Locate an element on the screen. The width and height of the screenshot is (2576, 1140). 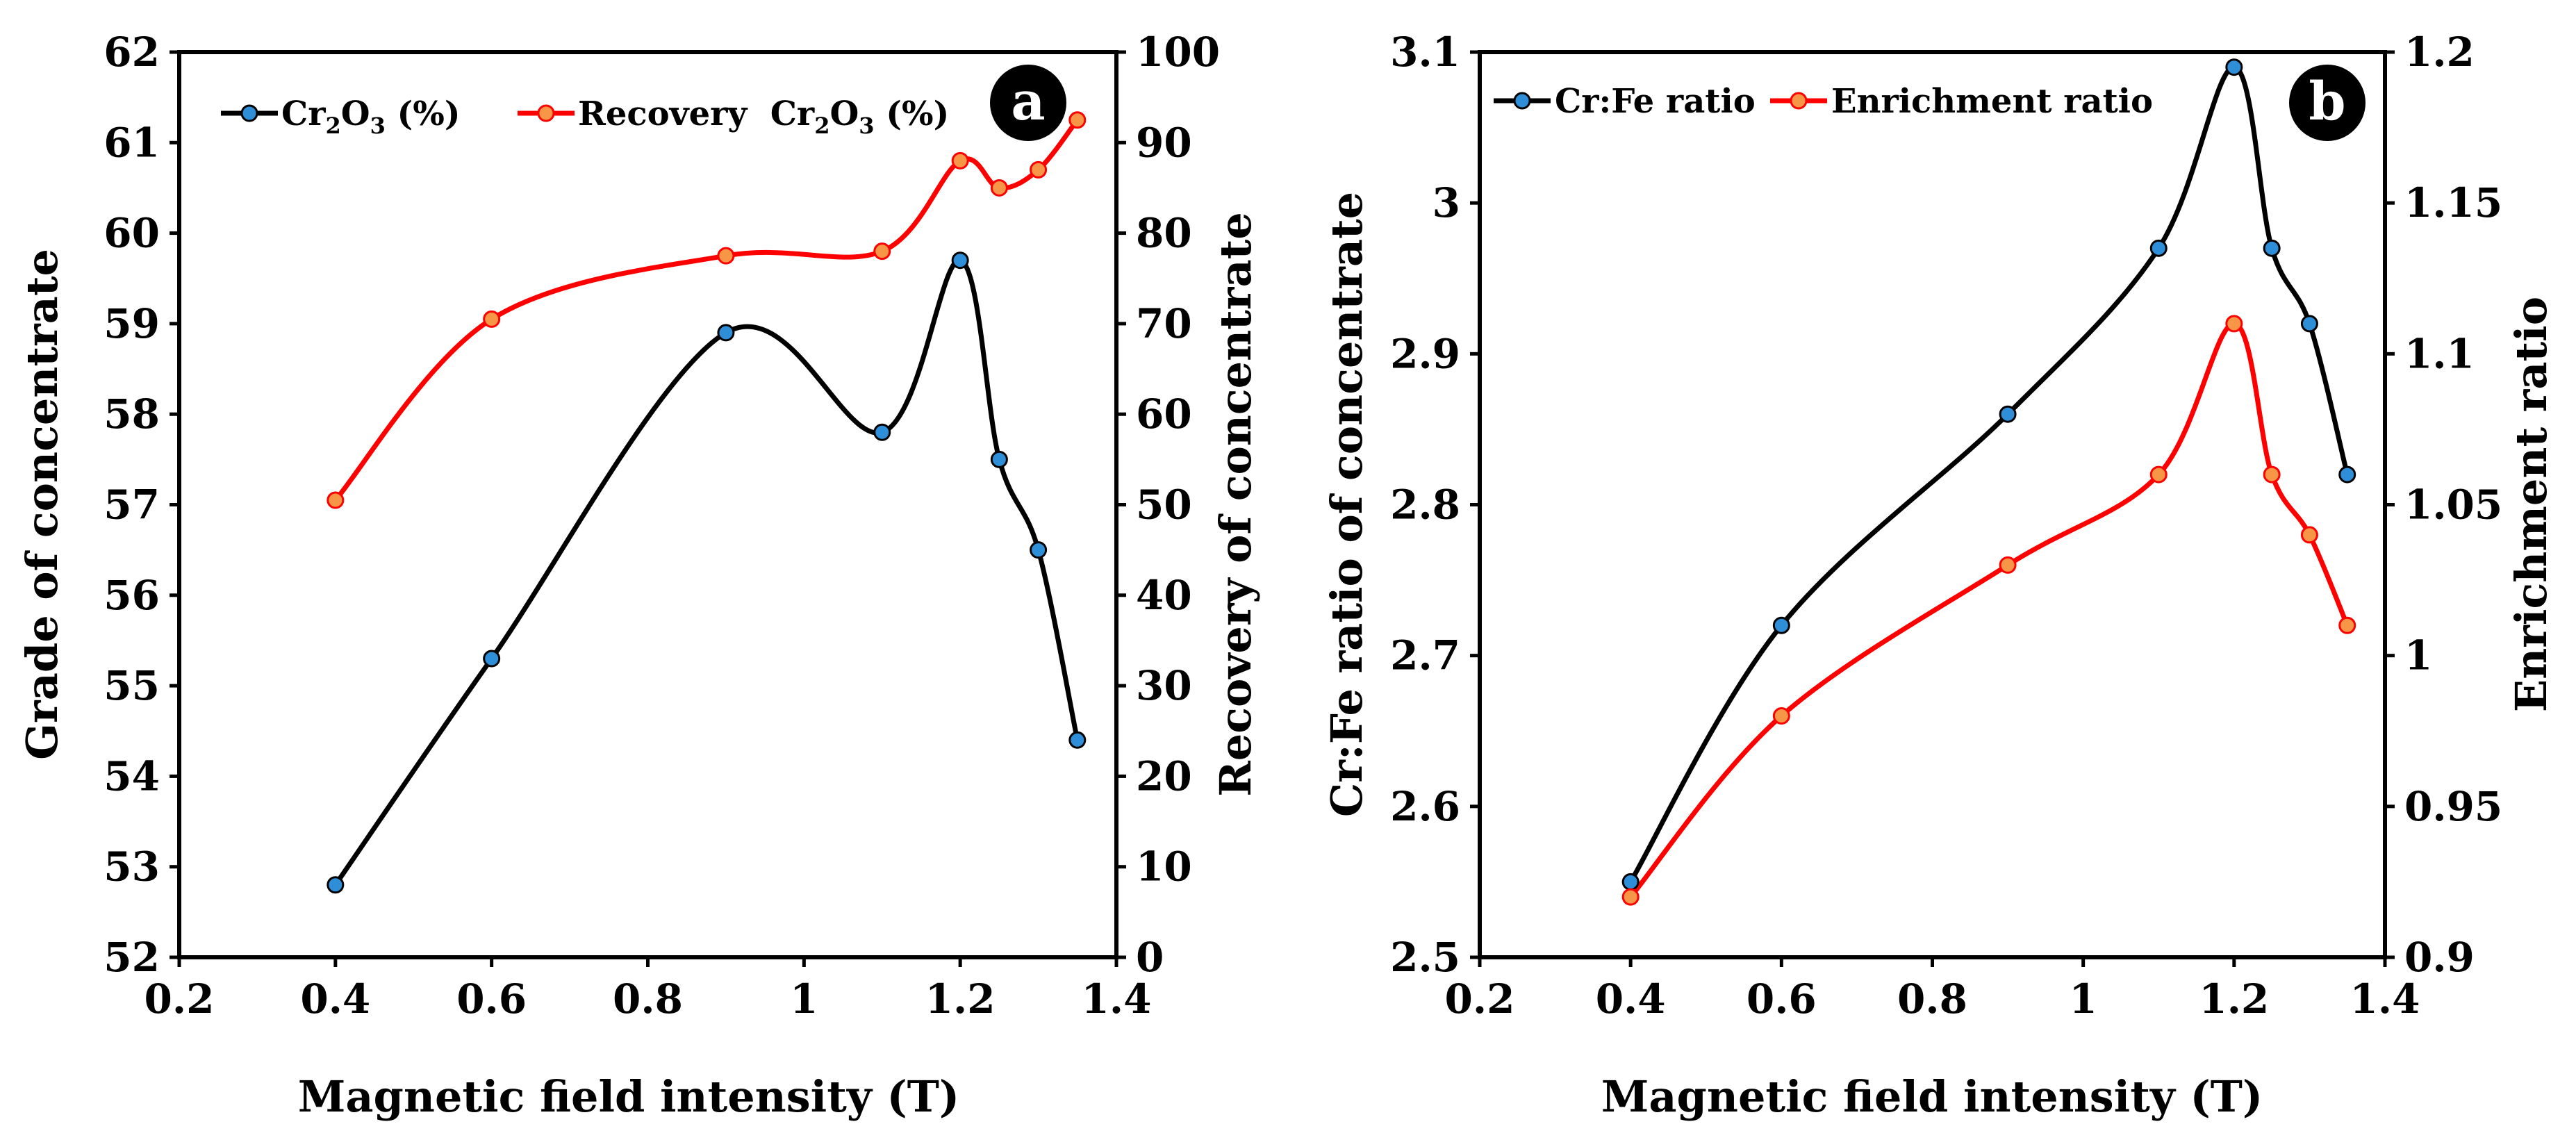
y2-tick-label: 40 is located at coordinates (1164, 595).